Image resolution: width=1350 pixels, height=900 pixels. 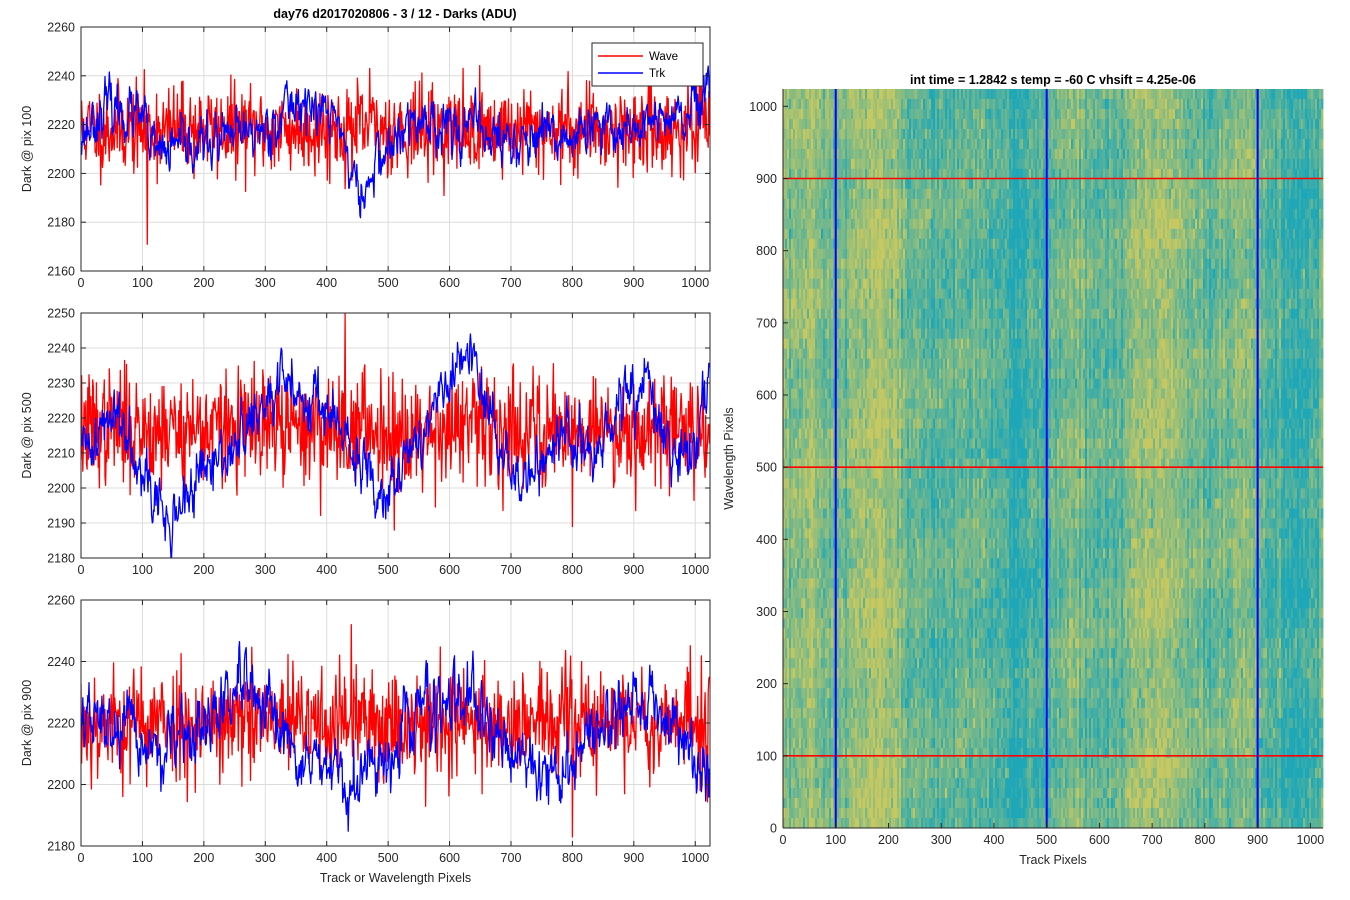 I want to click on legend-box, so click(x=647, y=64).